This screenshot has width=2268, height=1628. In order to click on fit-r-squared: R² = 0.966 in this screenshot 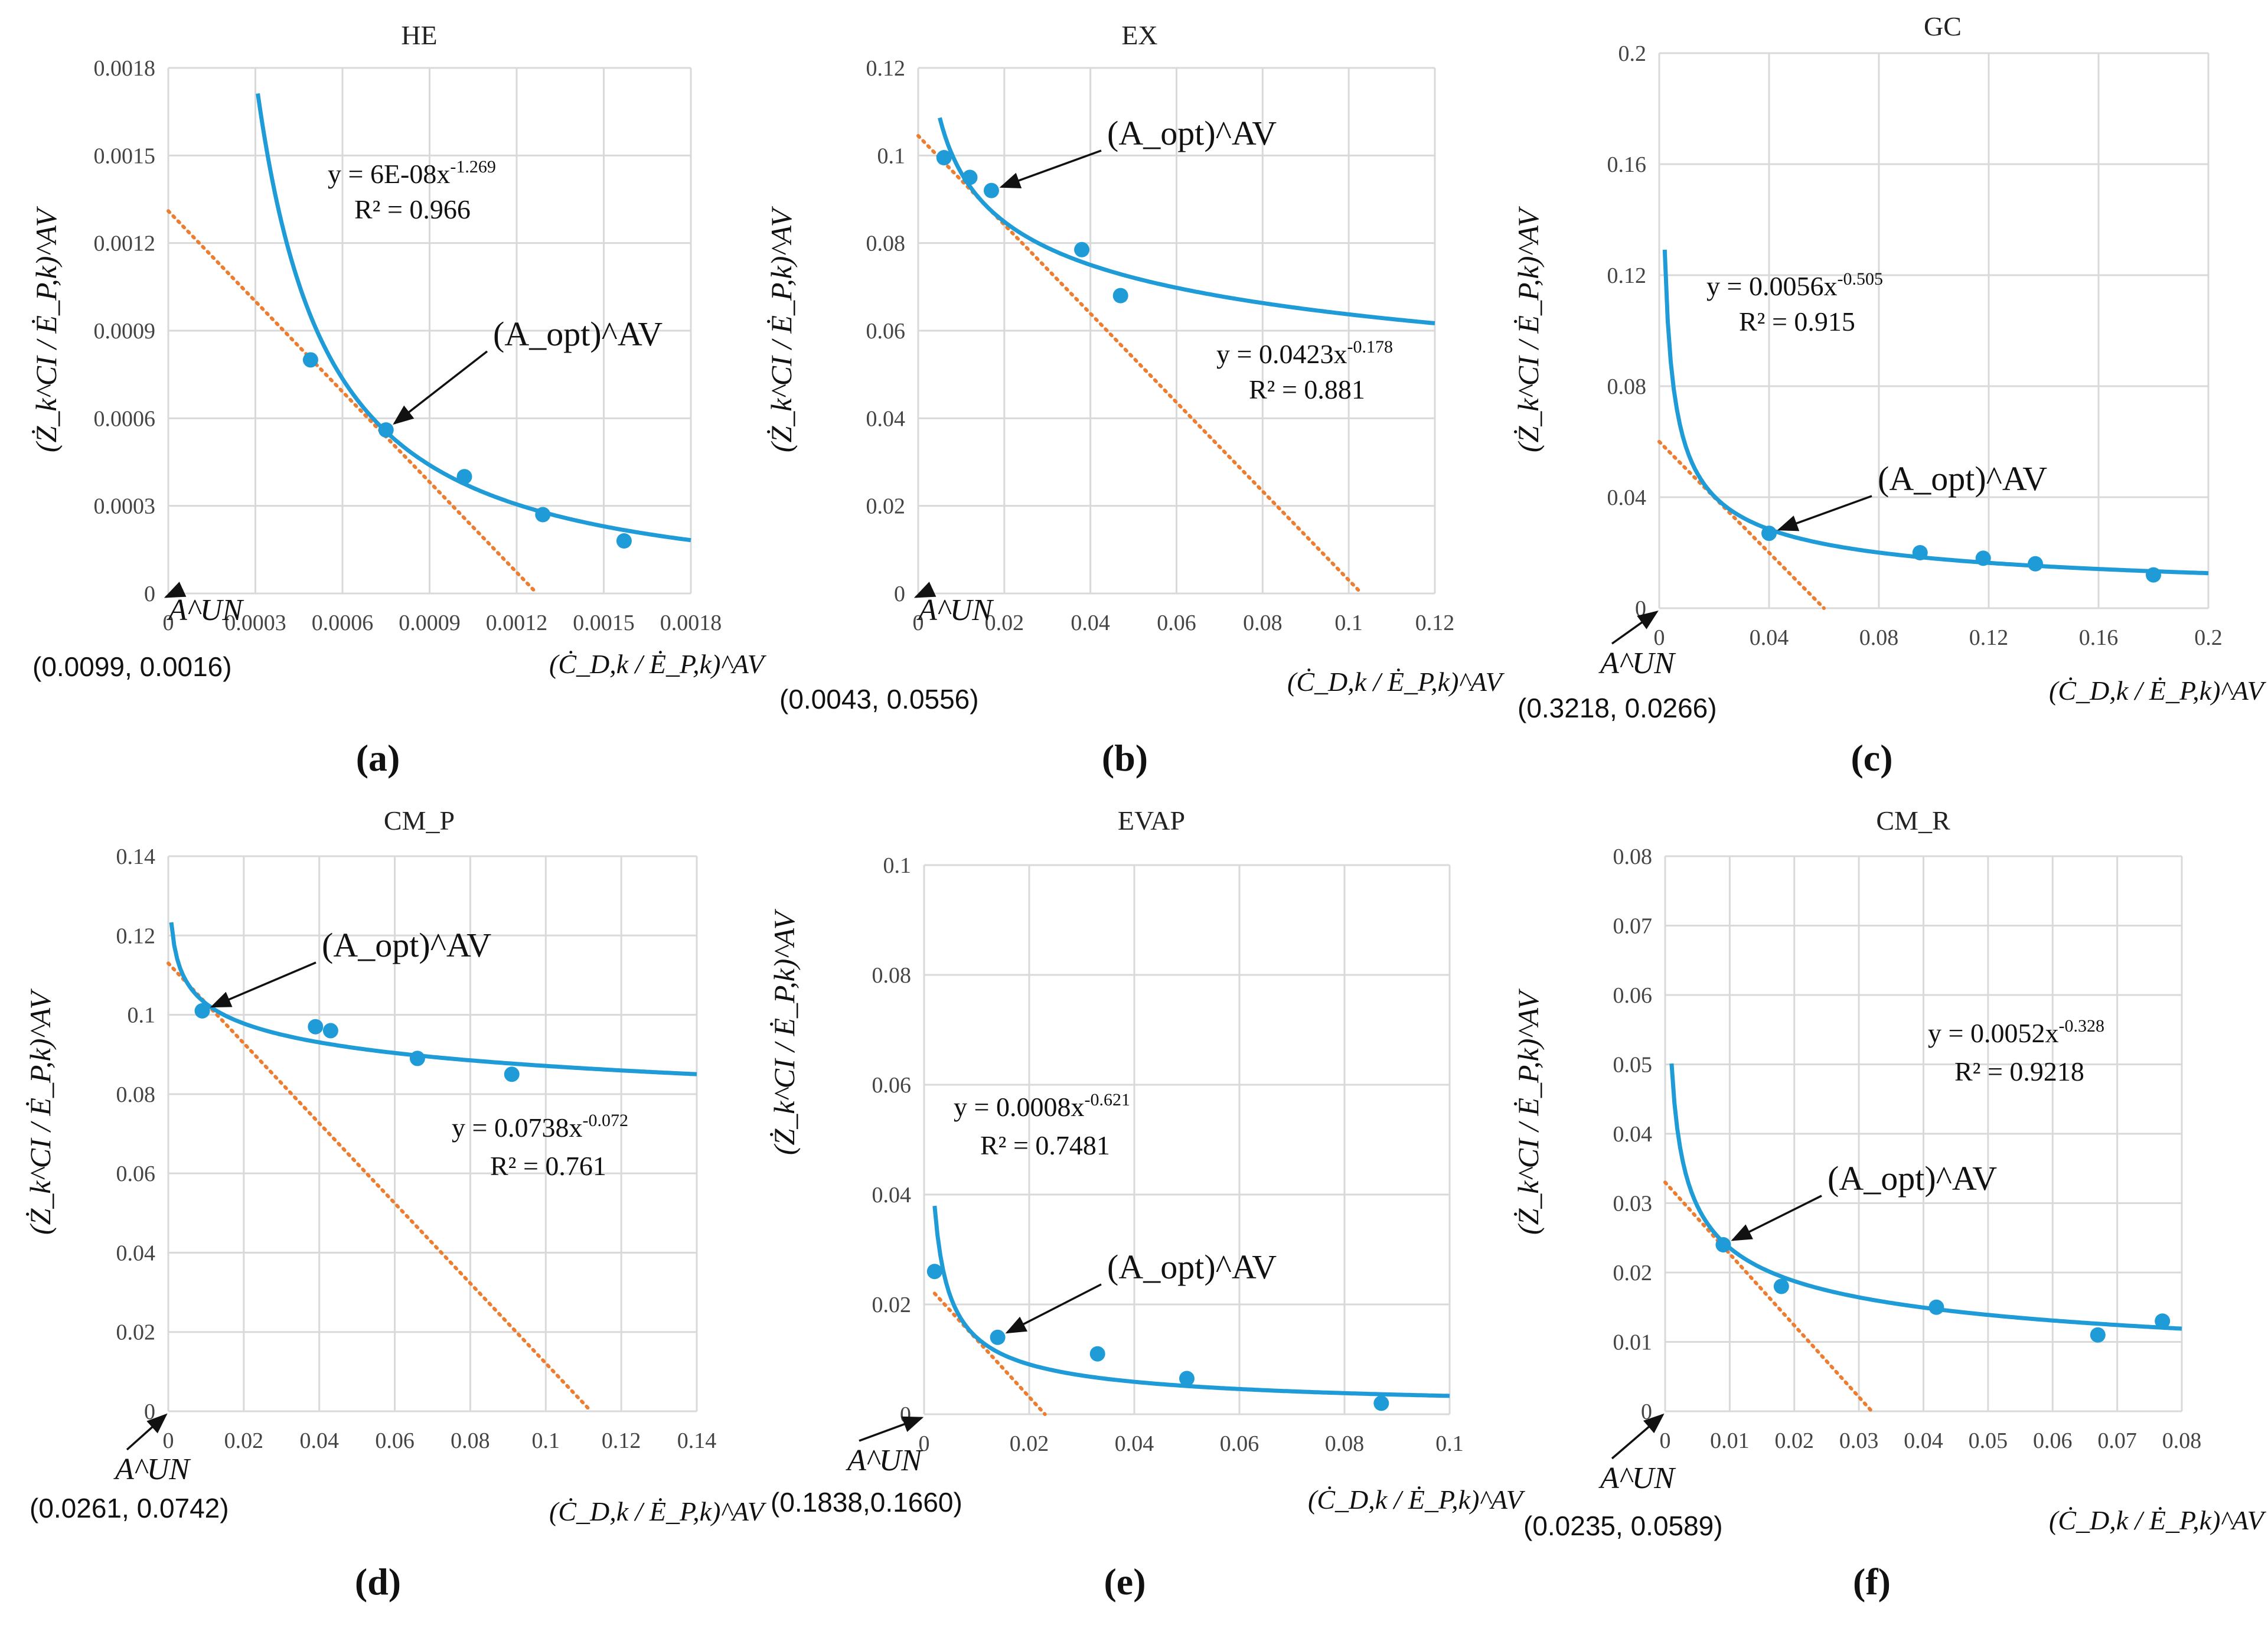, I will do `click(412, 209)`.